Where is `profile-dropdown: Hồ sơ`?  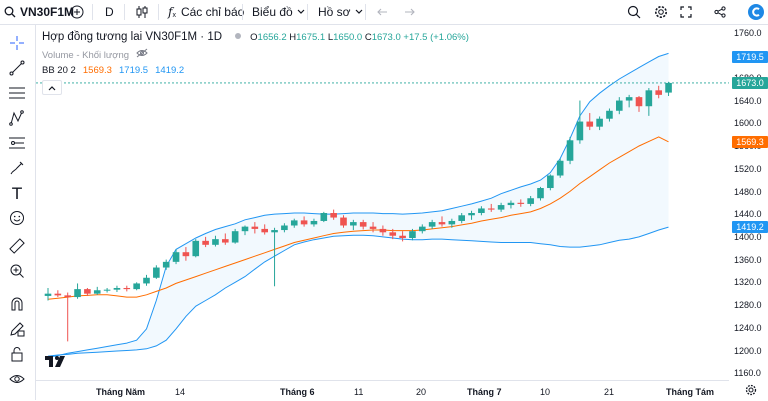 profile-dropdown: Hồ sơ is located at coordinates (340, 12).